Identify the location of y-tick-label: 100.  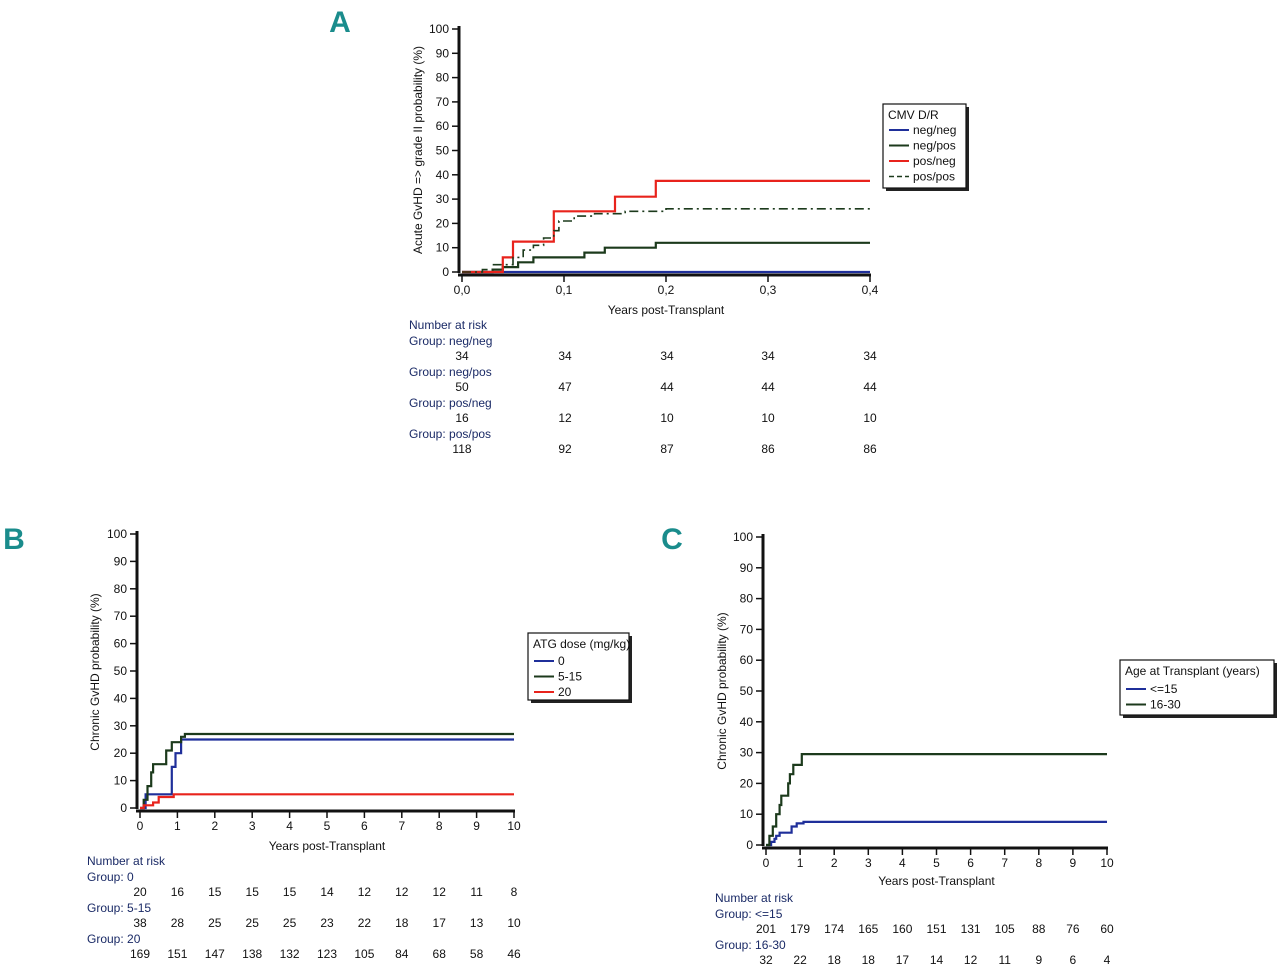
(439, 29).